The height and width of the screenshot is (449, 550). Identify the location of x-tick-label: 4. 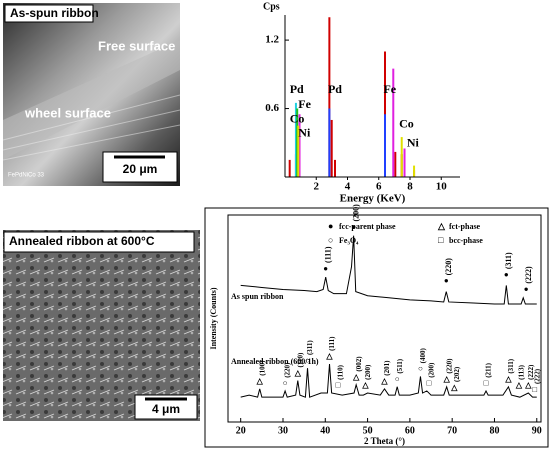
(348, 187).